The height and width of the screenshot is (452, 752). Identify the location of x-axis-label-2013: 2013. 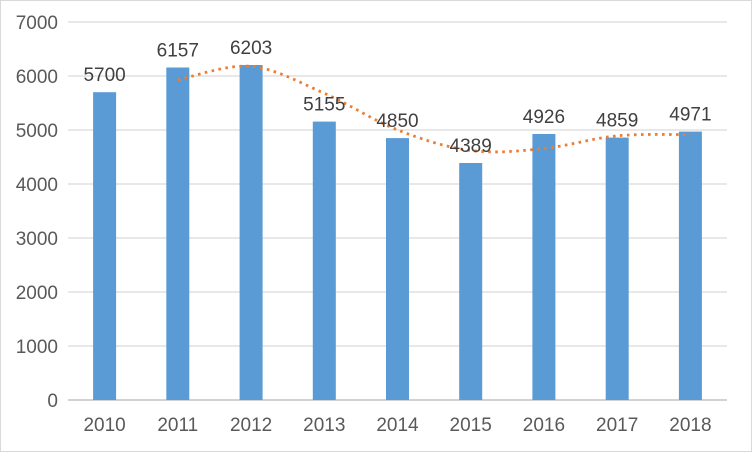
(324, 425).